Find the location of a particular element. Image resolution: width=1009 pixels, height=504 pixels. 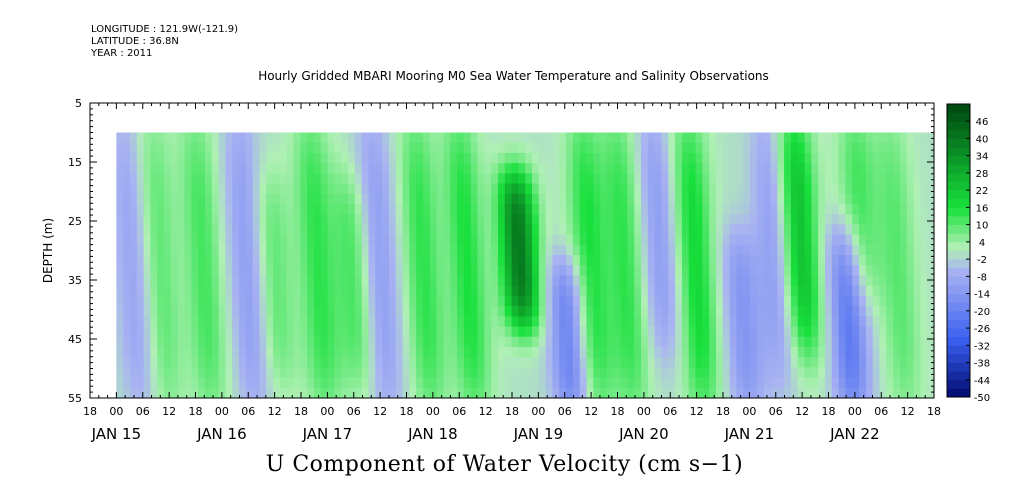

y-tick-label: 55 is located at coordinates (75, 398).